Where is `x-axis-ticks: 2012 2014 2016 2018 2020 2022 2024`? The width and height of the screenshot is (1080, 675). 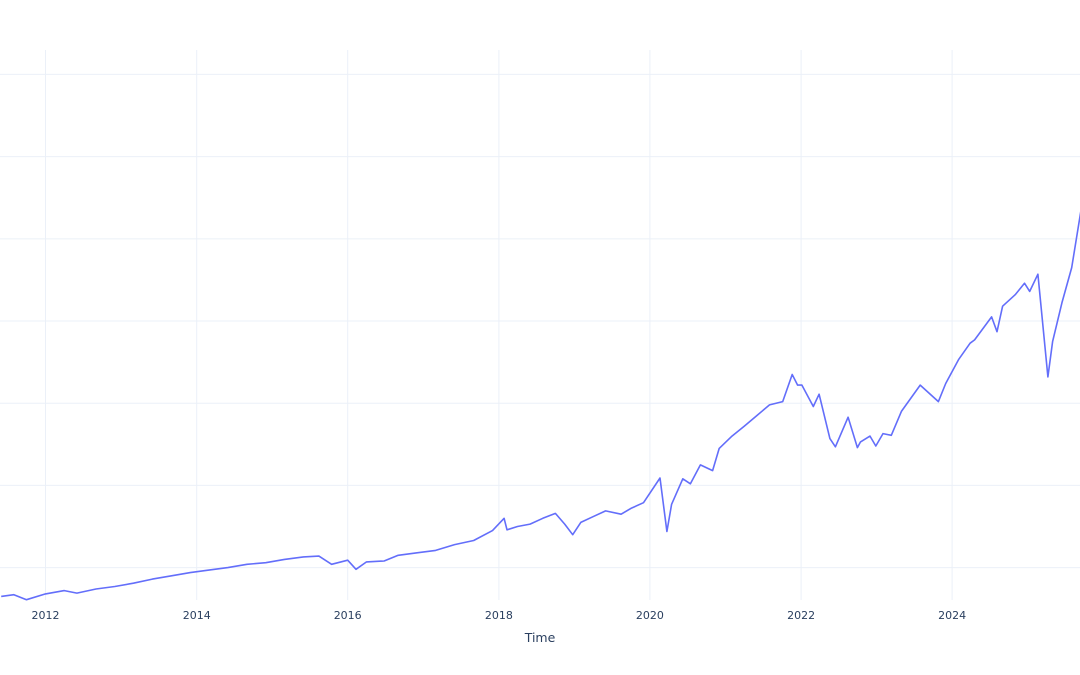 x-axis-ticks: 2012 2014 2016 2018 2020 2022 2024 is located at coordinates (499, 615).